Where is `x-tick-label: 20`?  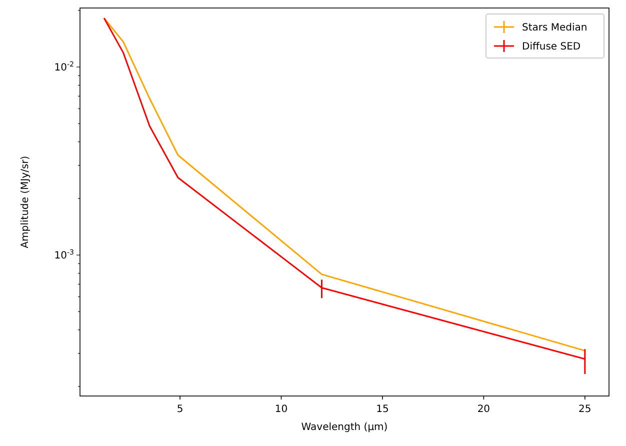
x-tick-label: 20 is located at coordinates (483, 409).